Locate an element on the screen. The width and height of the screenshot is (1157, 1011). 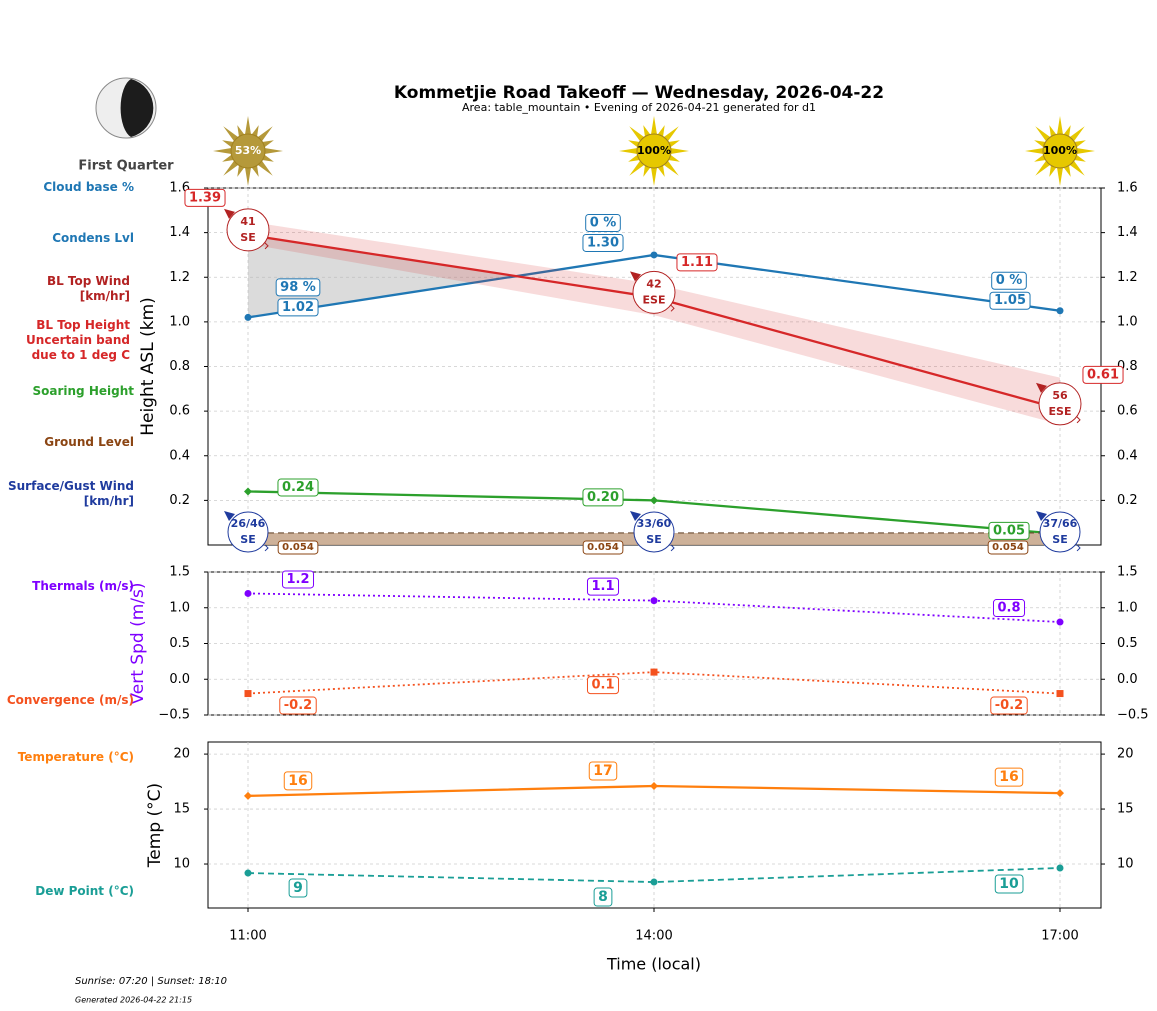
sun-icon is located at coordinates (248, 151).